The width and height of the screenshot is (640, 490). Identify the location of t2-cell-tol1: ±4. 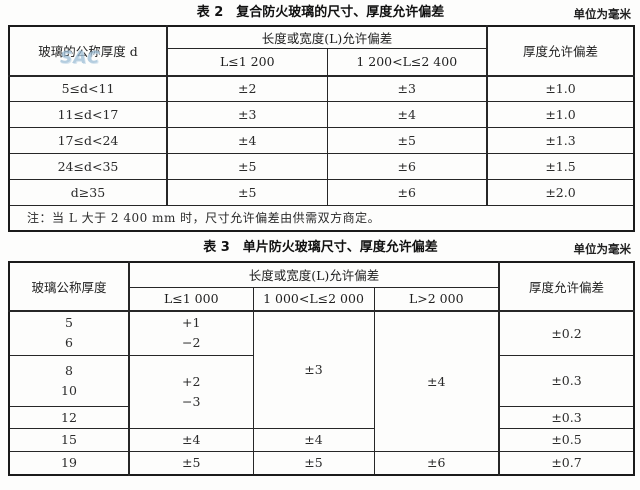
(247, 140).